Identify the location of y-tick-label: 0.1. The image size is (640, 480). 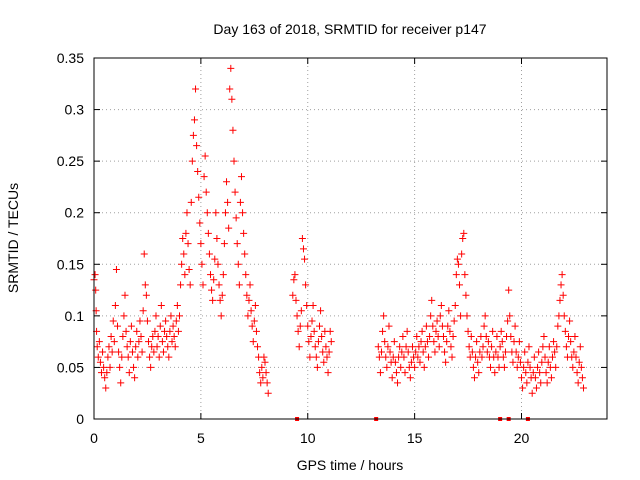
(75, 316).